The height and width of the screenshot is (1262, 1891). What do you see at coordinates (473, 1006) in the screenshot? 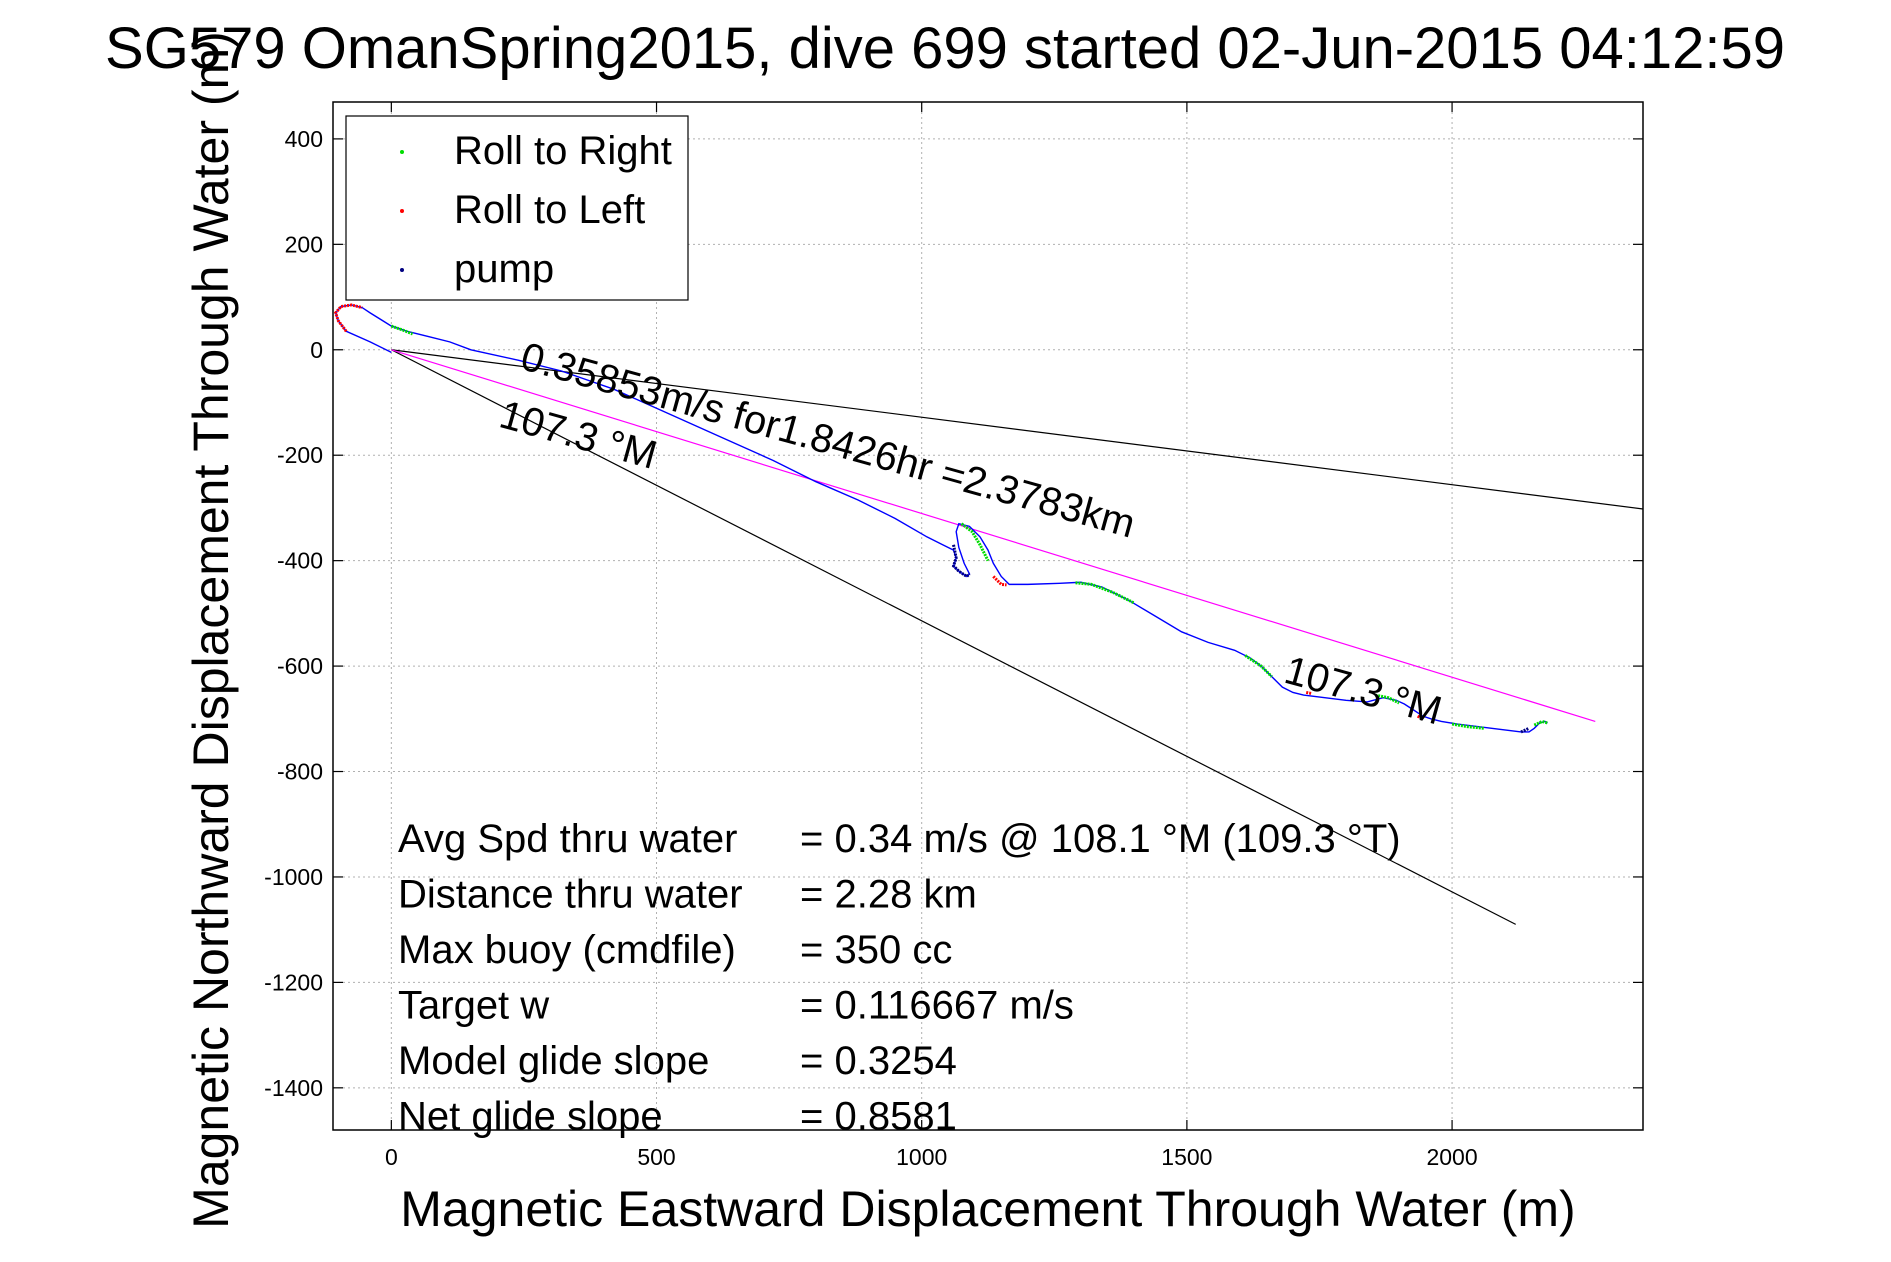
I see `stat-label-3: Target w` at bounding box center [473, 1006].